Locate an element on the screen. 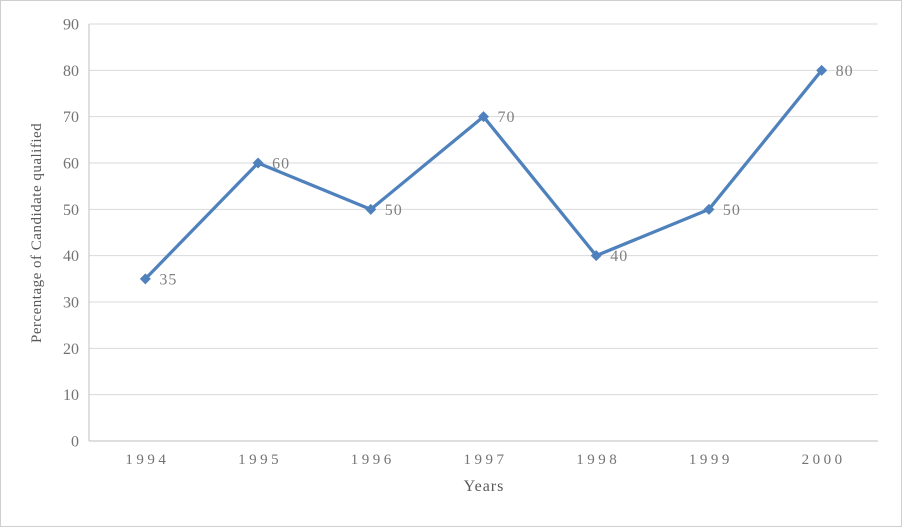  y-tick-label: 20 is located at coordinates (71, 349).